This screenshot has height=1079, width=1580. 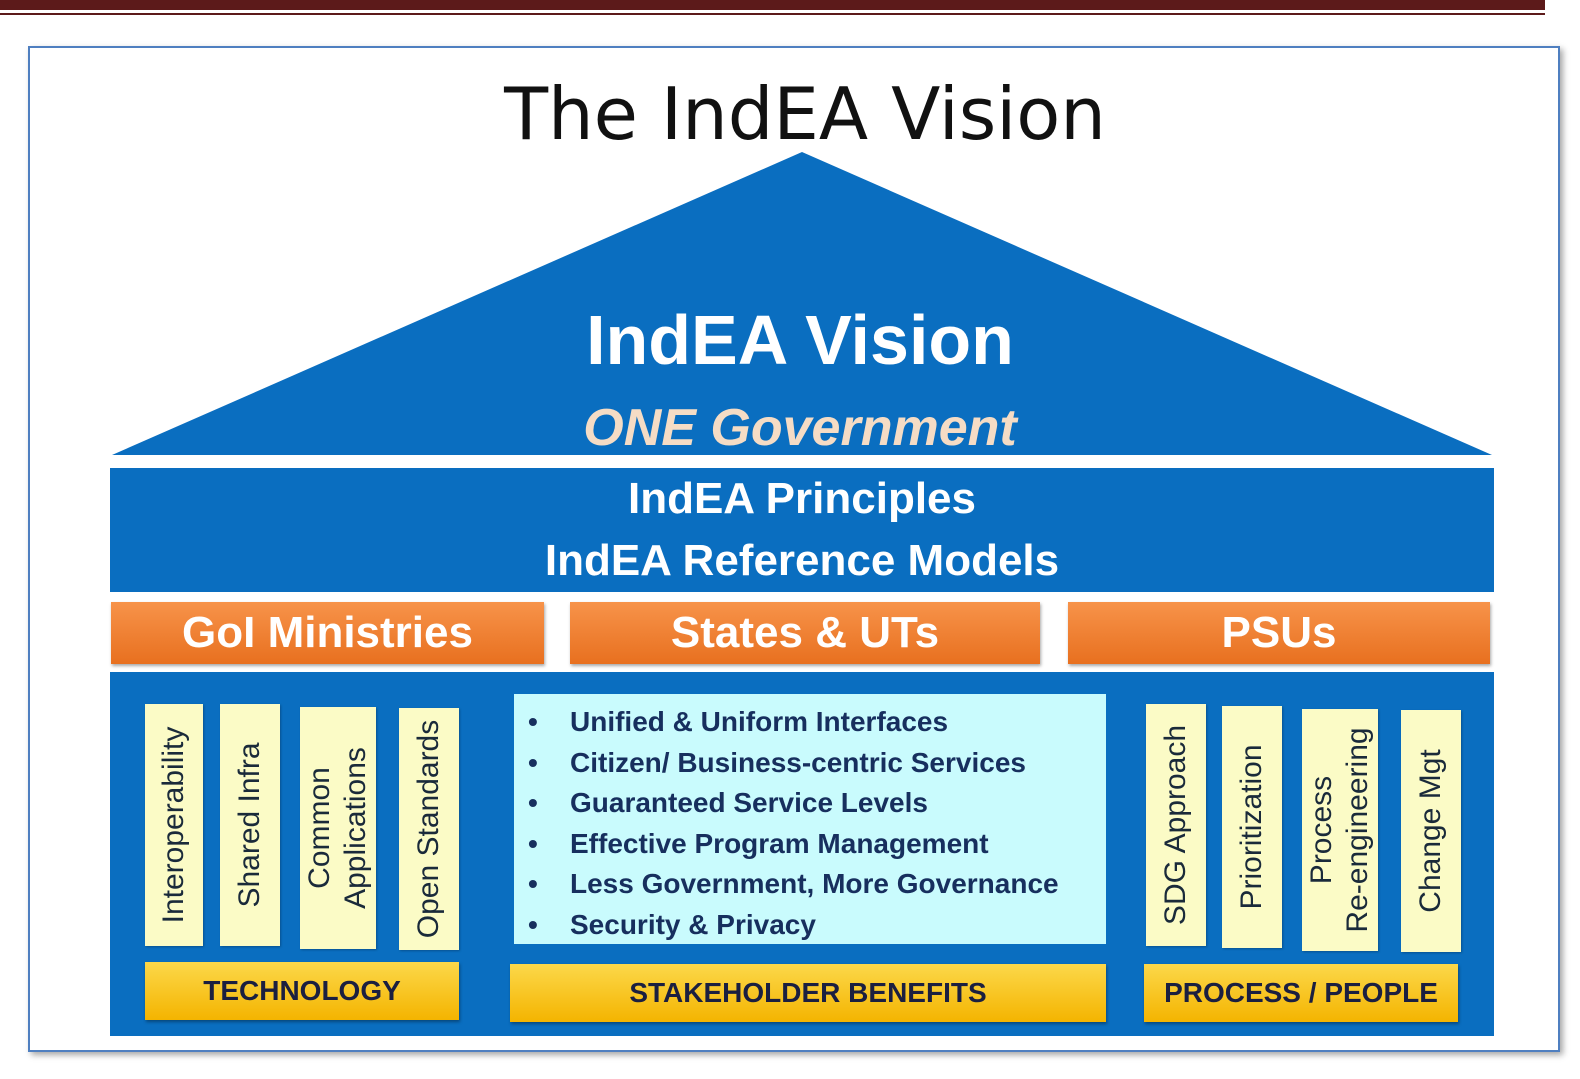 What do you see at coordinates (772, 5) in the screenshot?
I see `header-rule` at bounding box center [772, 5].